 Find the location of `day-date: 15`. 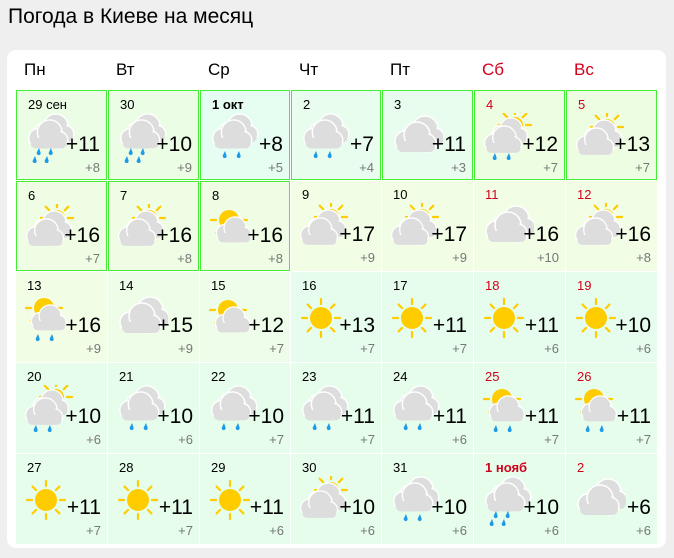

day-date: 15 is located at coordinates (218, 285).